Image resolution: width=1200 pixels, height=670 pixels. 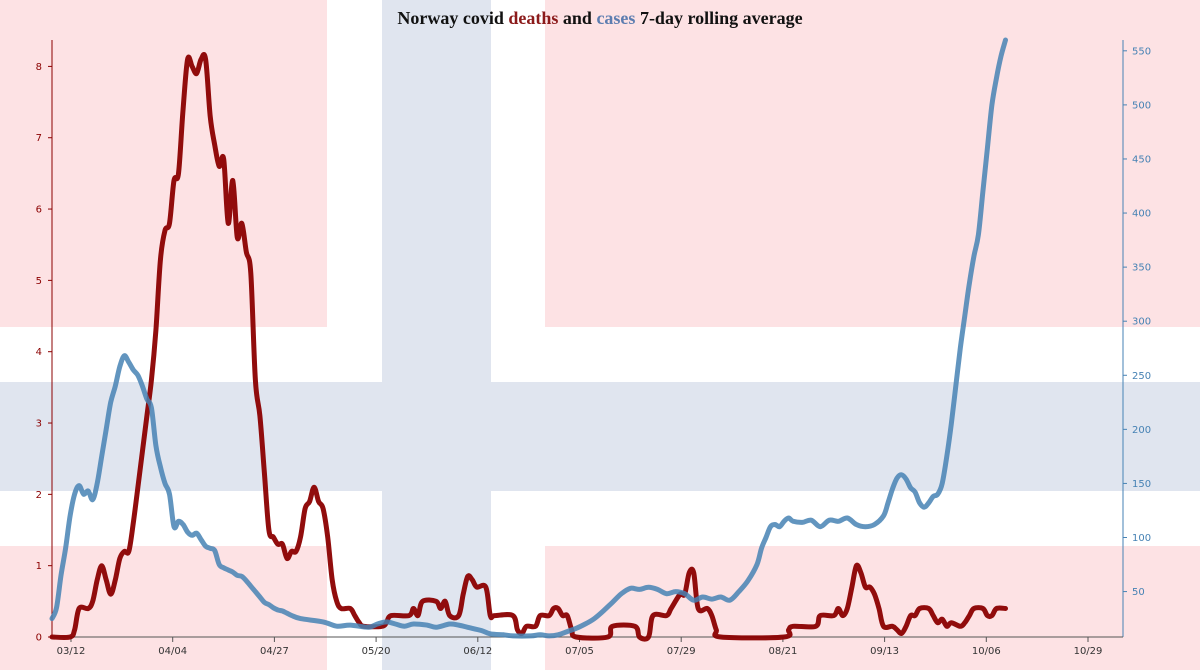 What do you see at coordinates (1141, 268) in the screenshot?
I see `right-tick-label: 350` at bounding box center [1141, 268].